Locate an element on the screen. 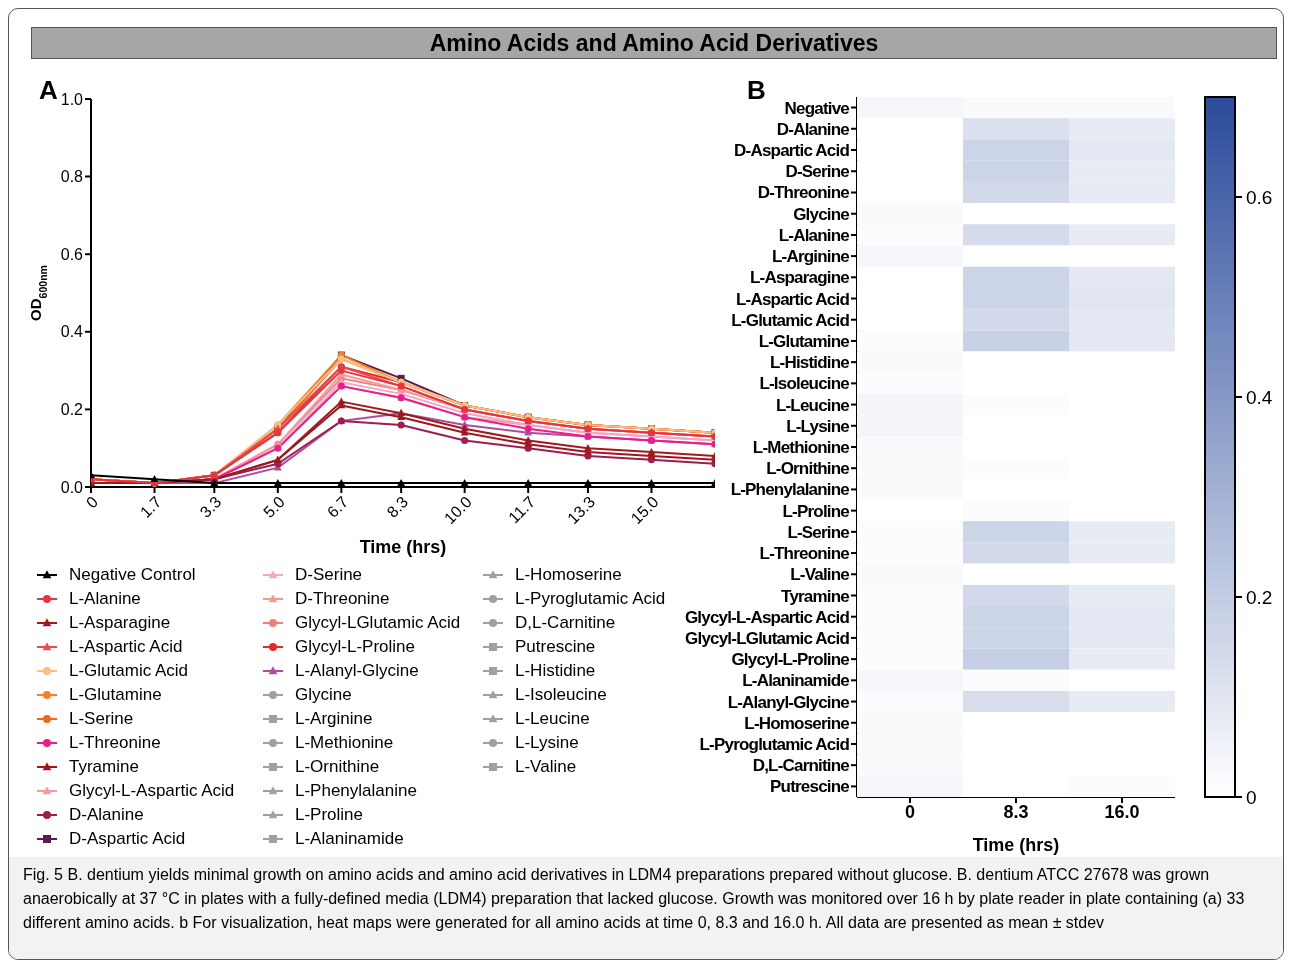 This screenshot has height=968, width=1292. y-tick-label: Glycyl-L-Proline is located at coordinates (790, 660).